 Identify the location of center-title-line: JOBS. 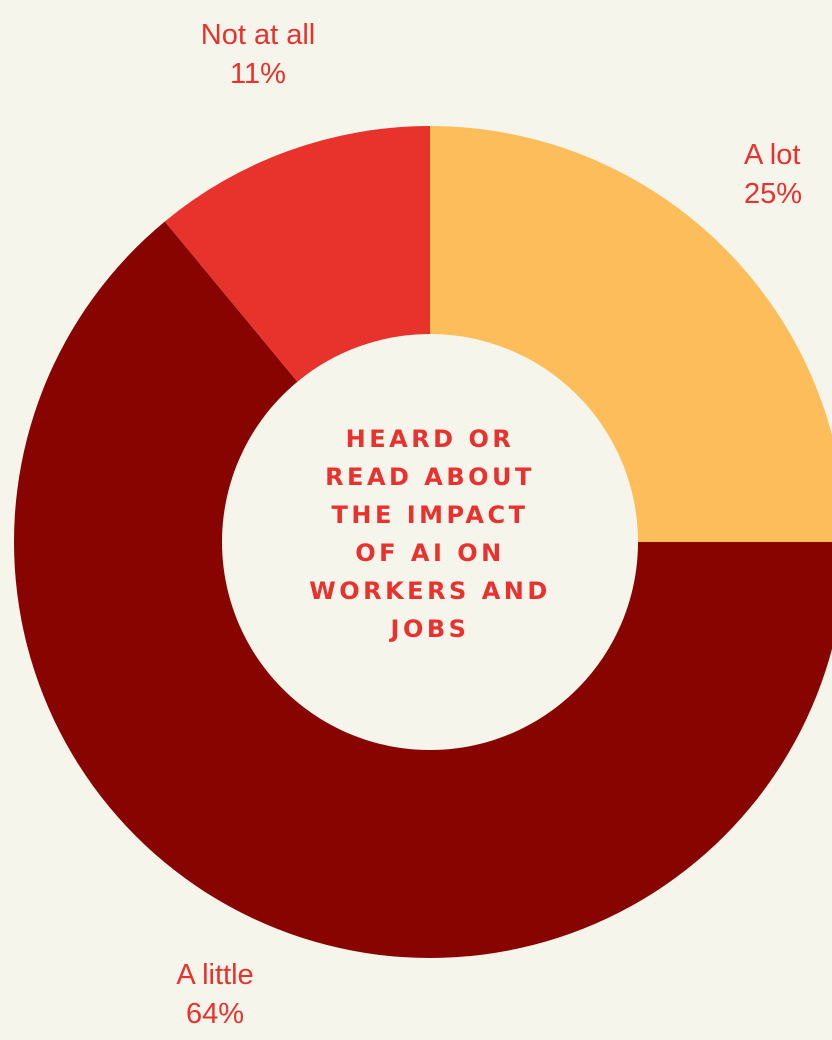
(430, 629).